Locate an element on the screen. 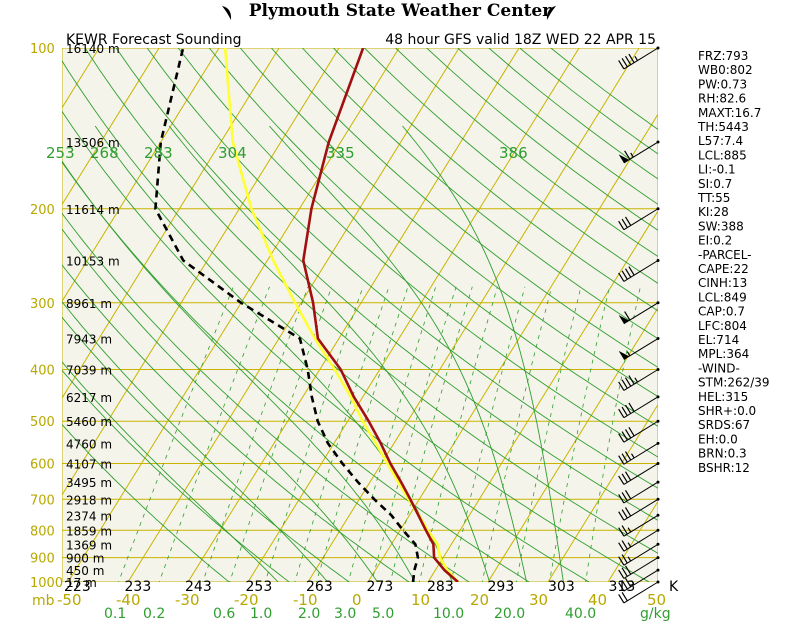 The image size is (800, 623). index-item: STM:262/39 is located at coordinates (734, 383).